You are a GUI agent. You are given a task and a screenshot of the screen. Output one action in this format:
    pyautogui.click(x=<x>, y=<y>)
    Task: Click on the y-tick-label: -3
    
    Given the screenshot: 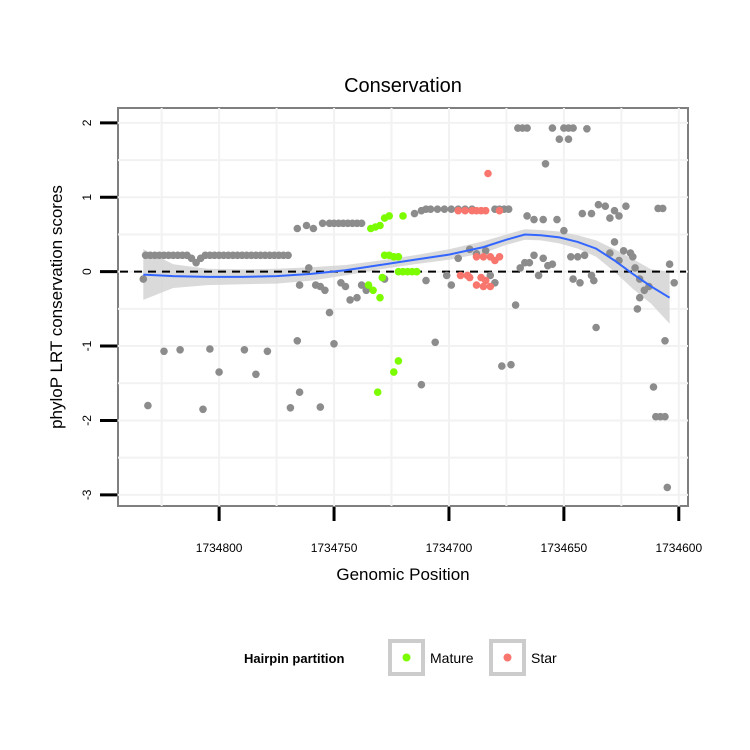 What is the action you would take?
    pyautogui.click(x=87, y=494)
    